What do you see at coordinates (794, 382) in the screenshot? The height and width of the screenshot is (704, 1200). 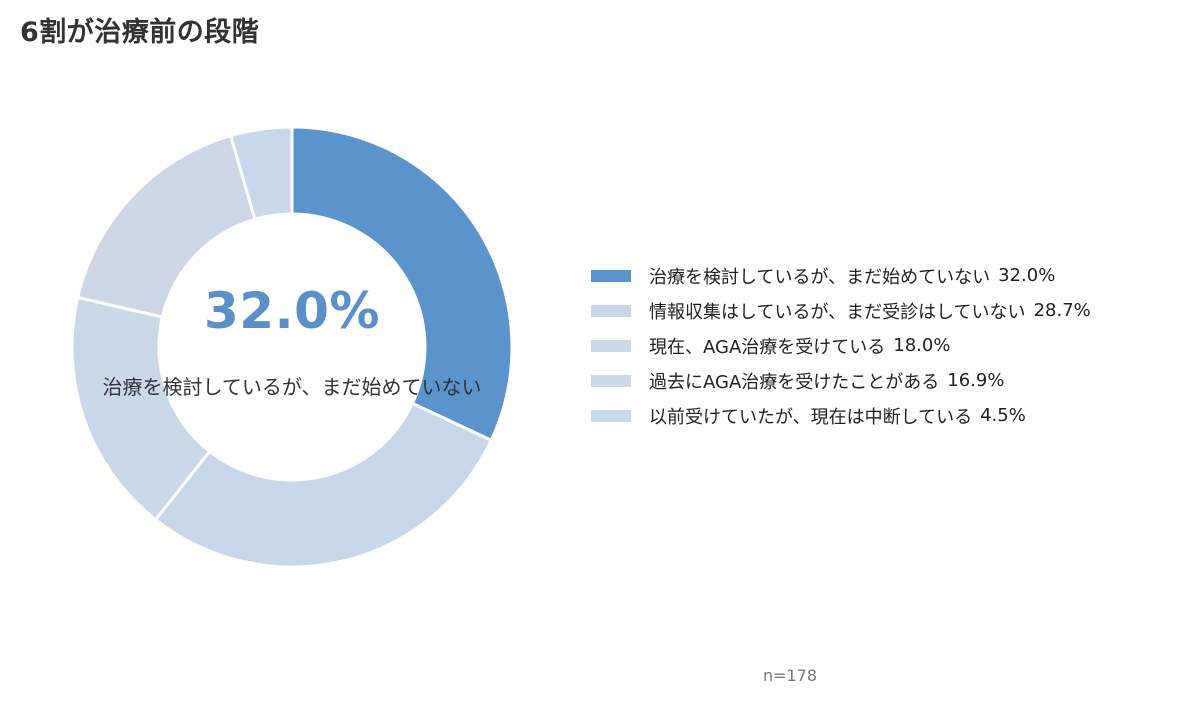 I see `legend-label: 過去にAGA治療を受けたことがある` at bounding box center [794, 382].